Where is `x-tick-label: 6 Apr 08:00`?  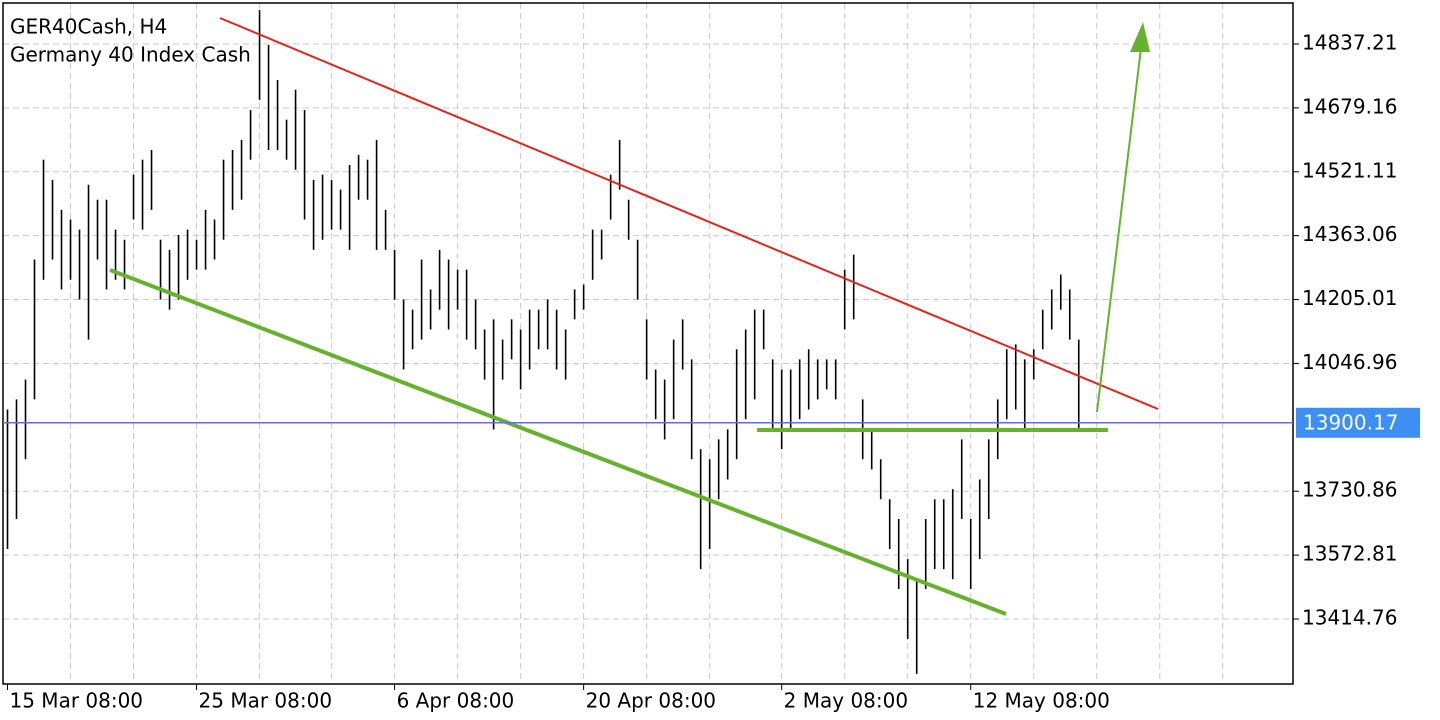 x-tick-label: 6 Apr 08:00 is located at coordinates (456, 701).